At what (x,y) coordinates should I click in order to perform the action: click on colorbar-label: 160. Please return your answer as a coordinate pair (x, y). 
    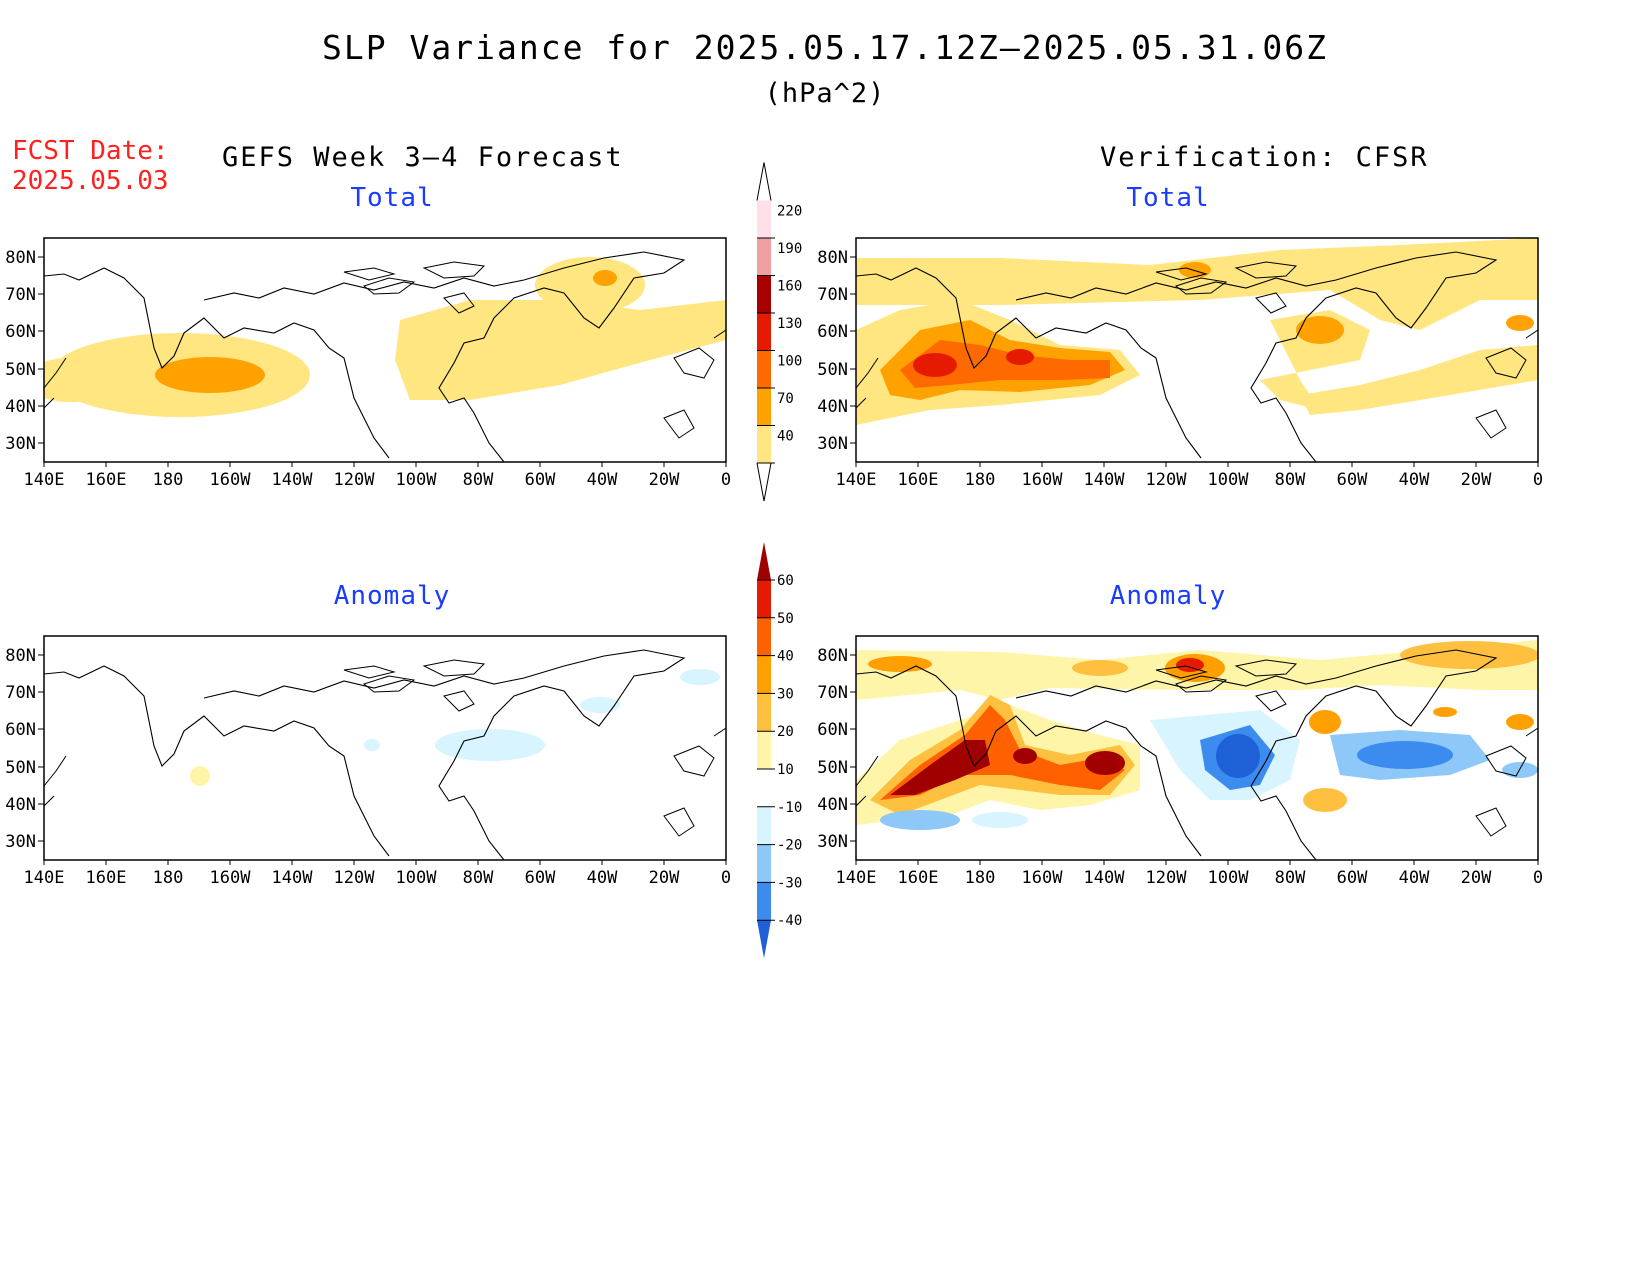
    Looking at the image, I should click on (789, 287).